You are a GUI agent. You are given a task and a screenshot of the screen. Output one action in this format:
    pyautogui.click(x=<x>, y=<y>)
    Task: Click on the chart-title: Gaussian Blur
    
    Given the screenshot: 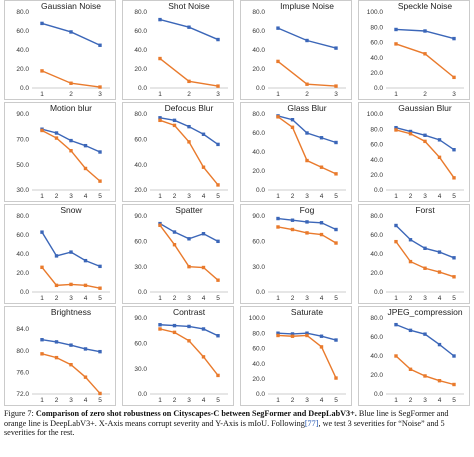 What is the action you would take?
    pyautogui.click(x=425, y=108)
    